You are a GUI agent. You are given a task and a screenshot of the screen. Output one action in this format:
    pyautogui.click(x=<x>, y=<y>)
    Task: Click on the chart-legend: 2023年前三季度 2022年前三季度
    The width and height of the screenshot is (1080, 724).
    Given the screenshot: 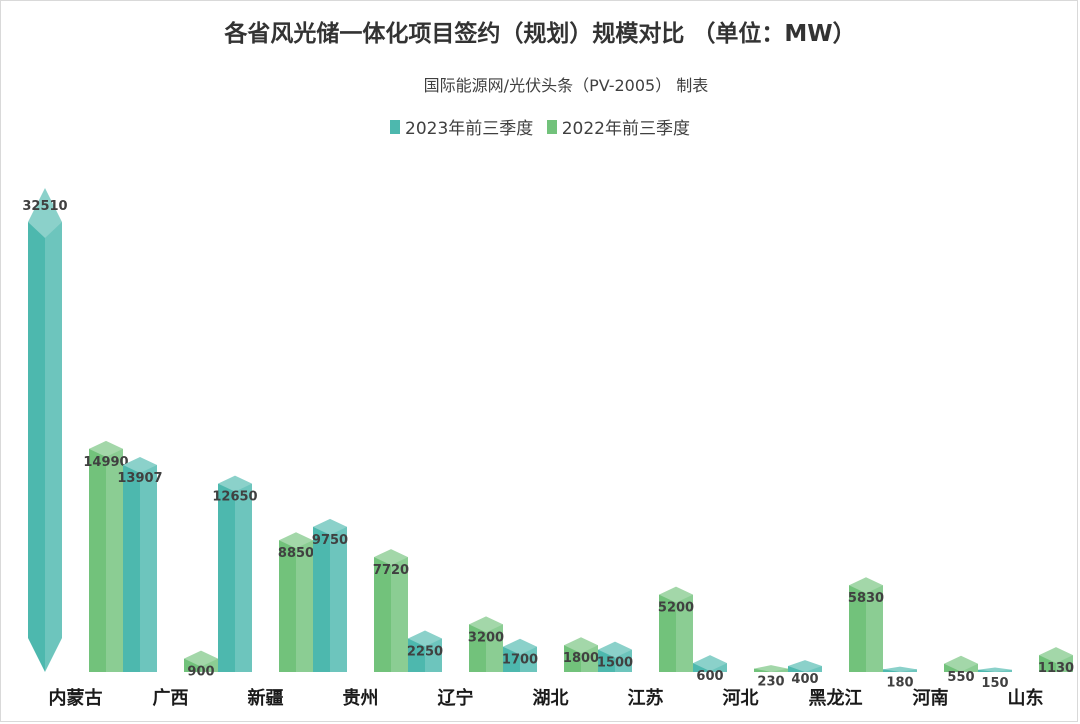 What is the action you would take?
    pyautogui.click(x=540, y=126)
    